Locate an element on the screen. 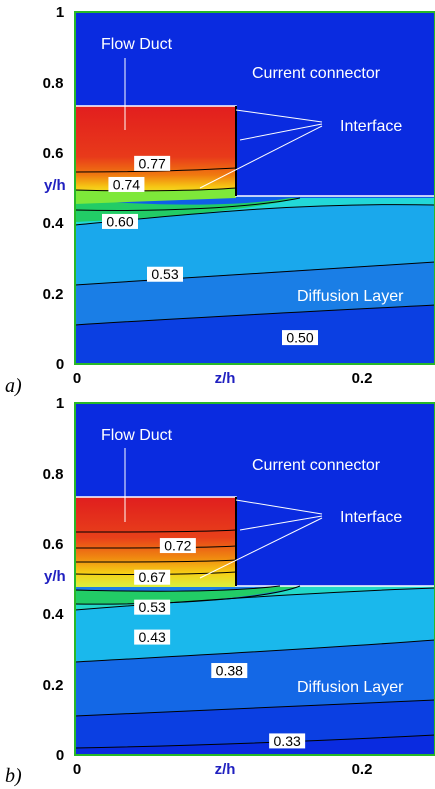 The image size is (435, 789). band-light-blue is located at coordinates (255, 244).